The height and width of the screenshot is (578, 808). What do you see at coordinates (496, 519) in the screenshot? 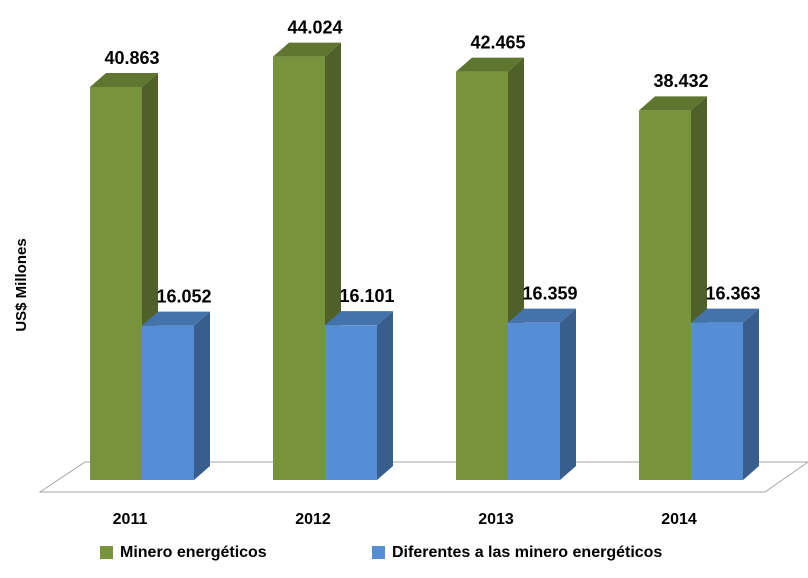
I see `x-tick-label: 2013` at bounding box center [496, 519].